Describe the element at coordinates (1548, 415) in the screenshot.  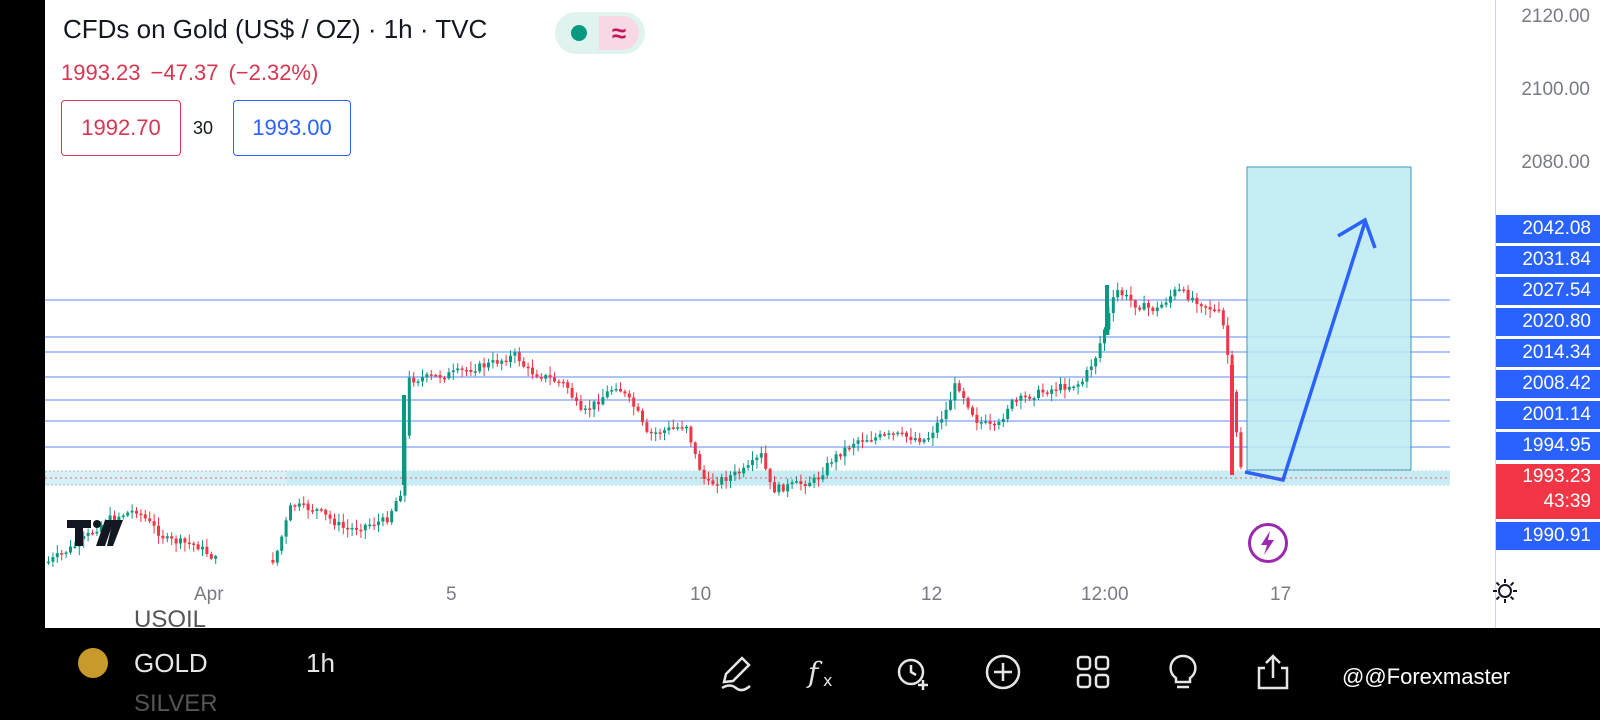
I see `level-tag: 2001.14` at that location.